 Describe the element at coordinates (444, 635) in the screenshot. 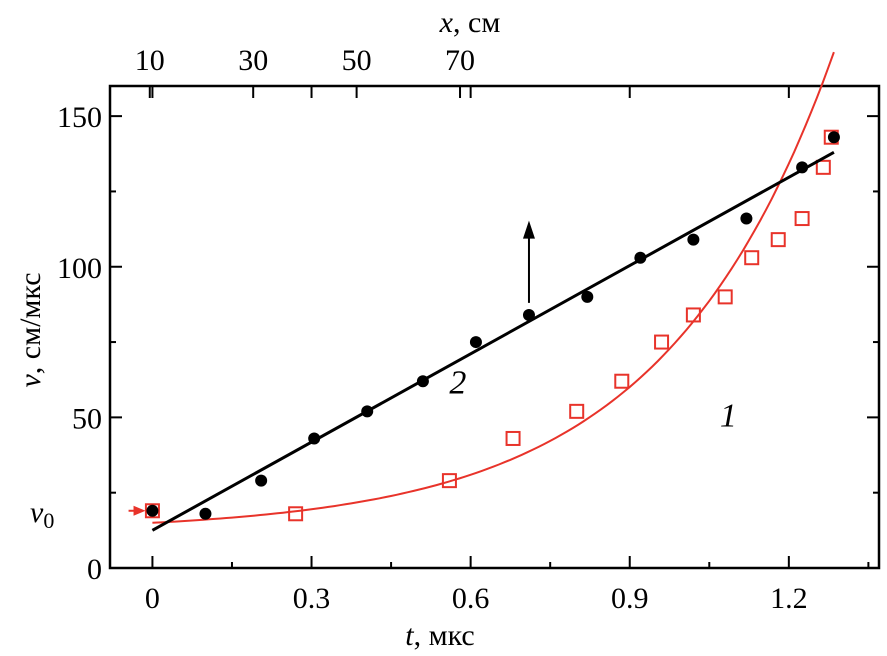

I see `x-axis-unit: , мкс` at that location.